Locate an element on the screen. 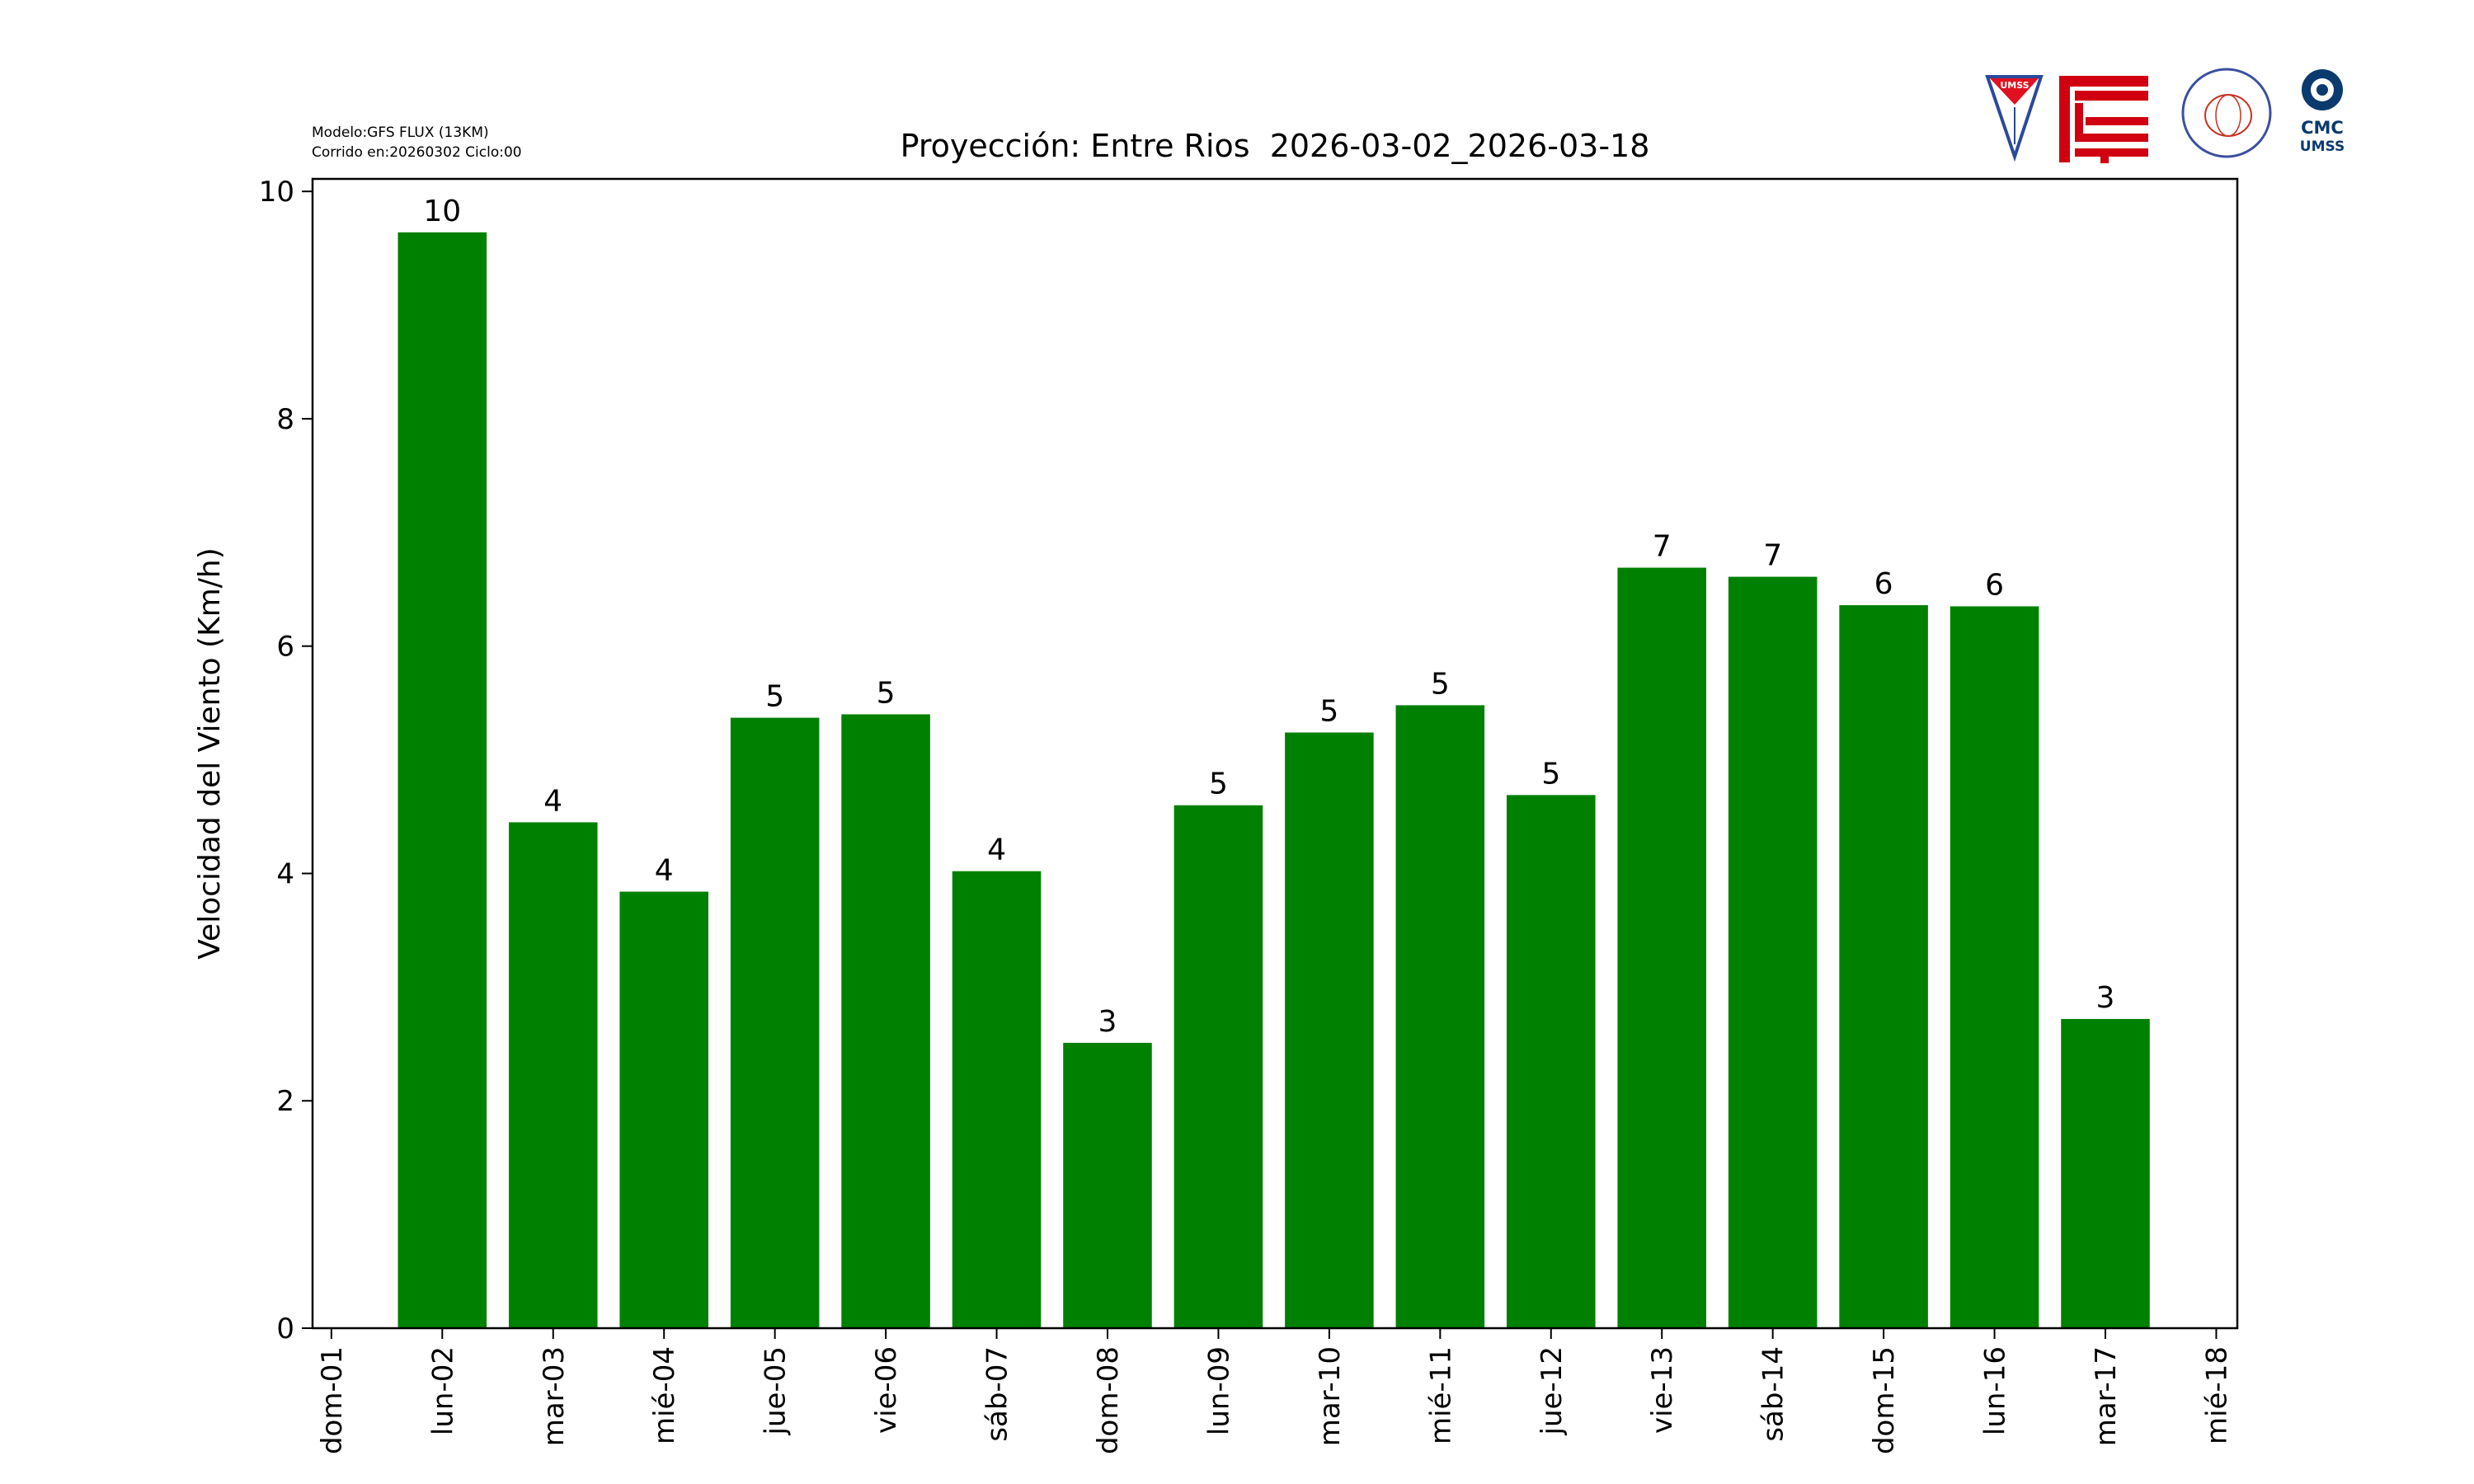 This screenshot has width=2474, height=1484. umss-logo: UMSS is located at coordinates (2014, 119).